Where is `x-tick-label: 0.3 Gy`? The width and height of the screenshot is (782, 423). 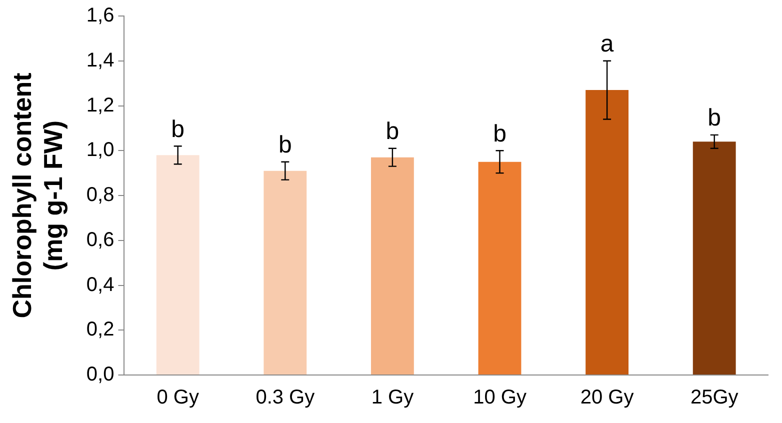
x-tick-label: 0.3 Gy is located at coordinates (285, 397).